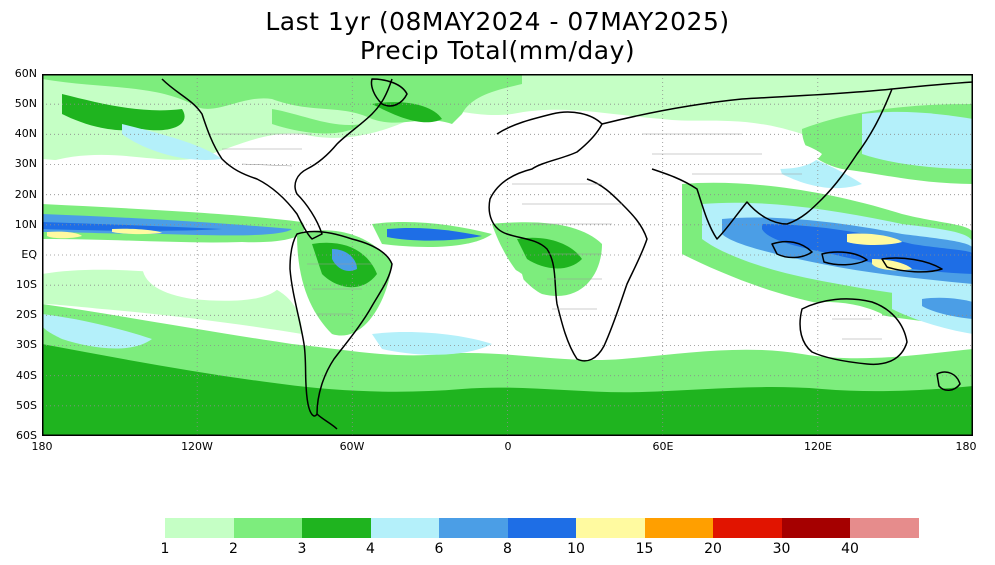 The image size is (995, 565). I want to click on lat-label-40n: 40N, so click(25, 133).